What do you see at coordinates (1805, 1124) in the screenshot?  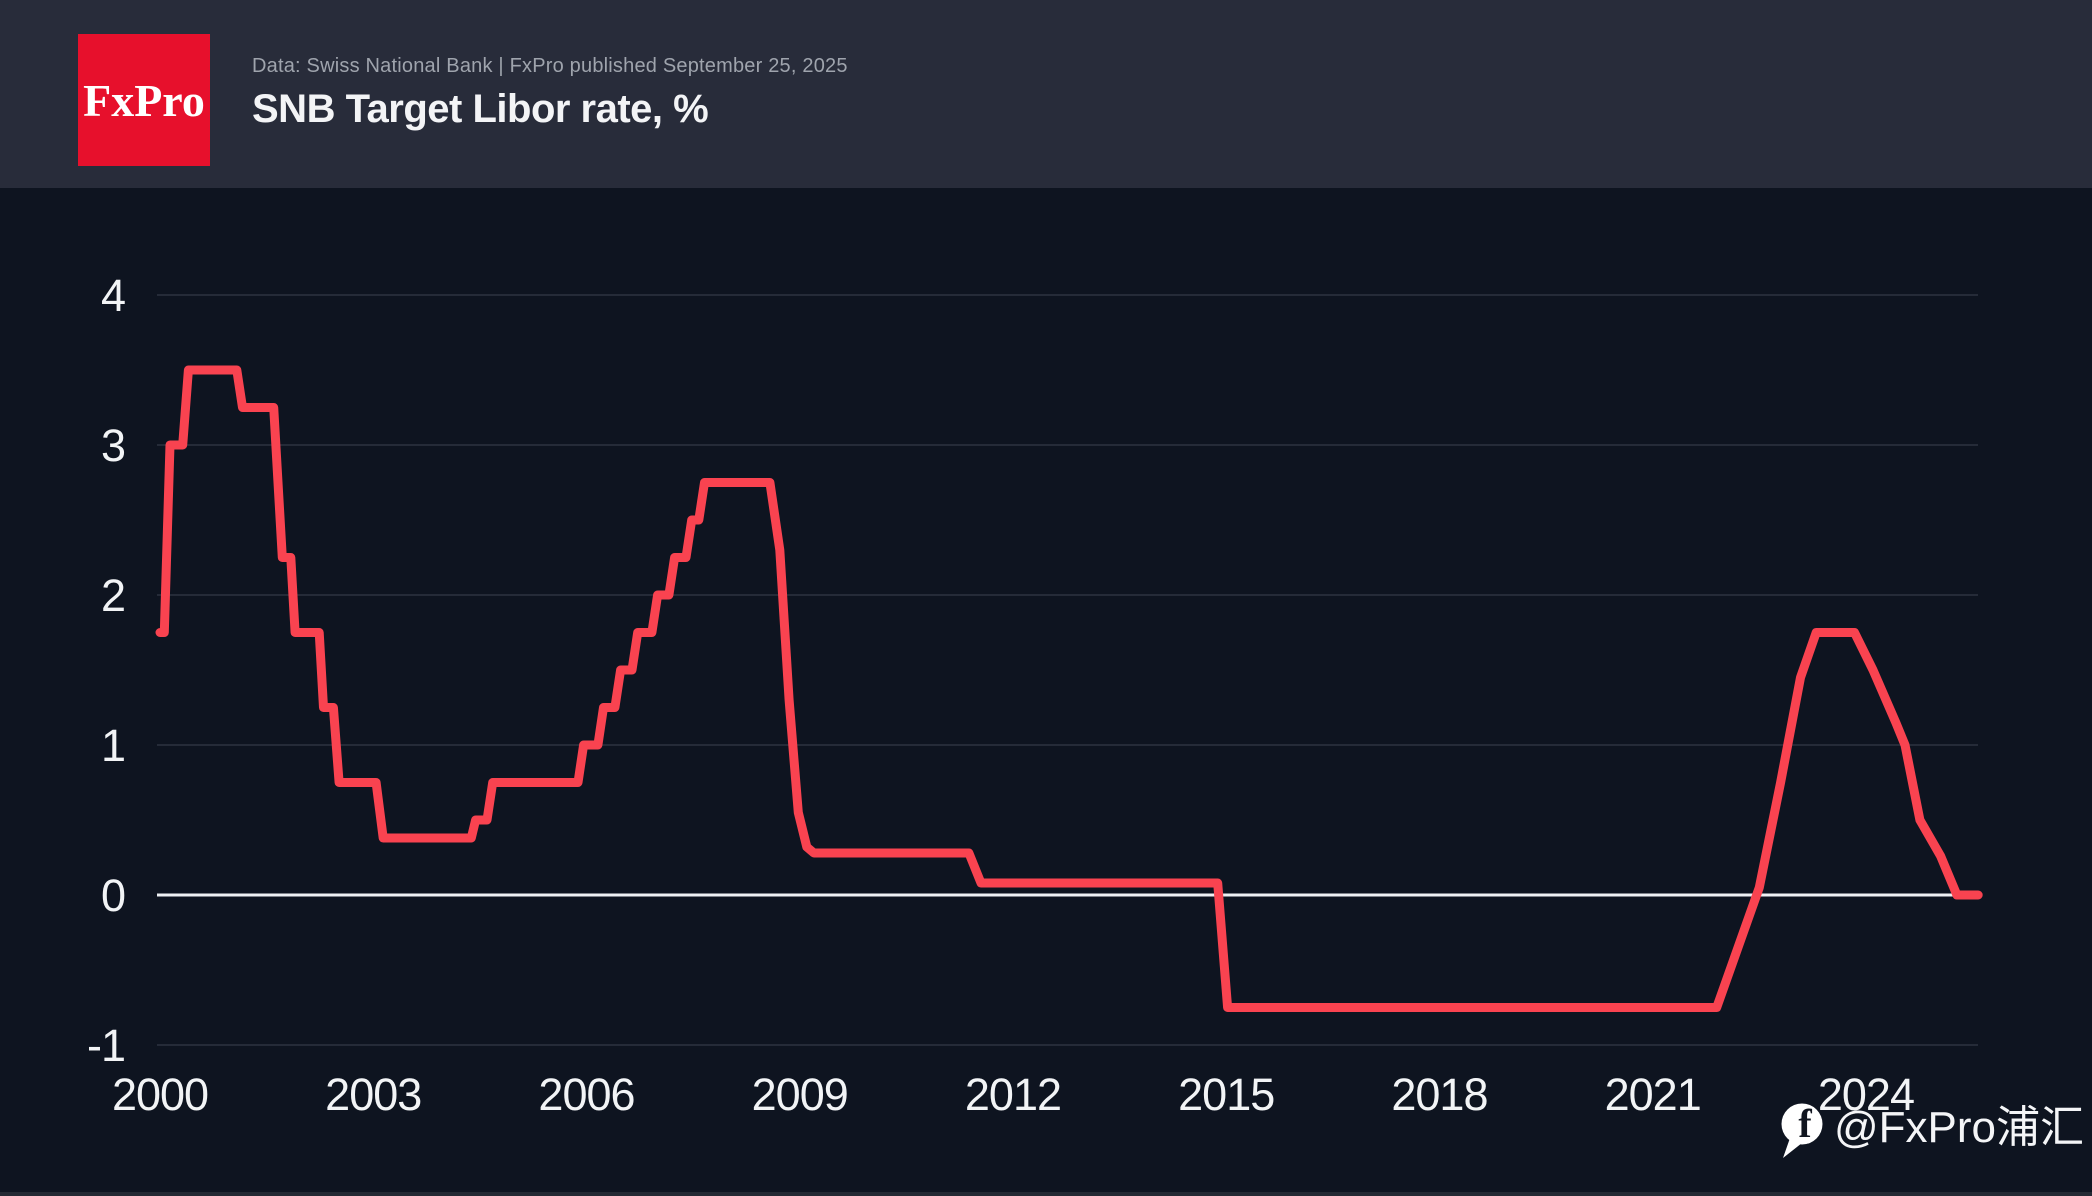 I see `svg-text: f` at bounding box center [1805, 1124].